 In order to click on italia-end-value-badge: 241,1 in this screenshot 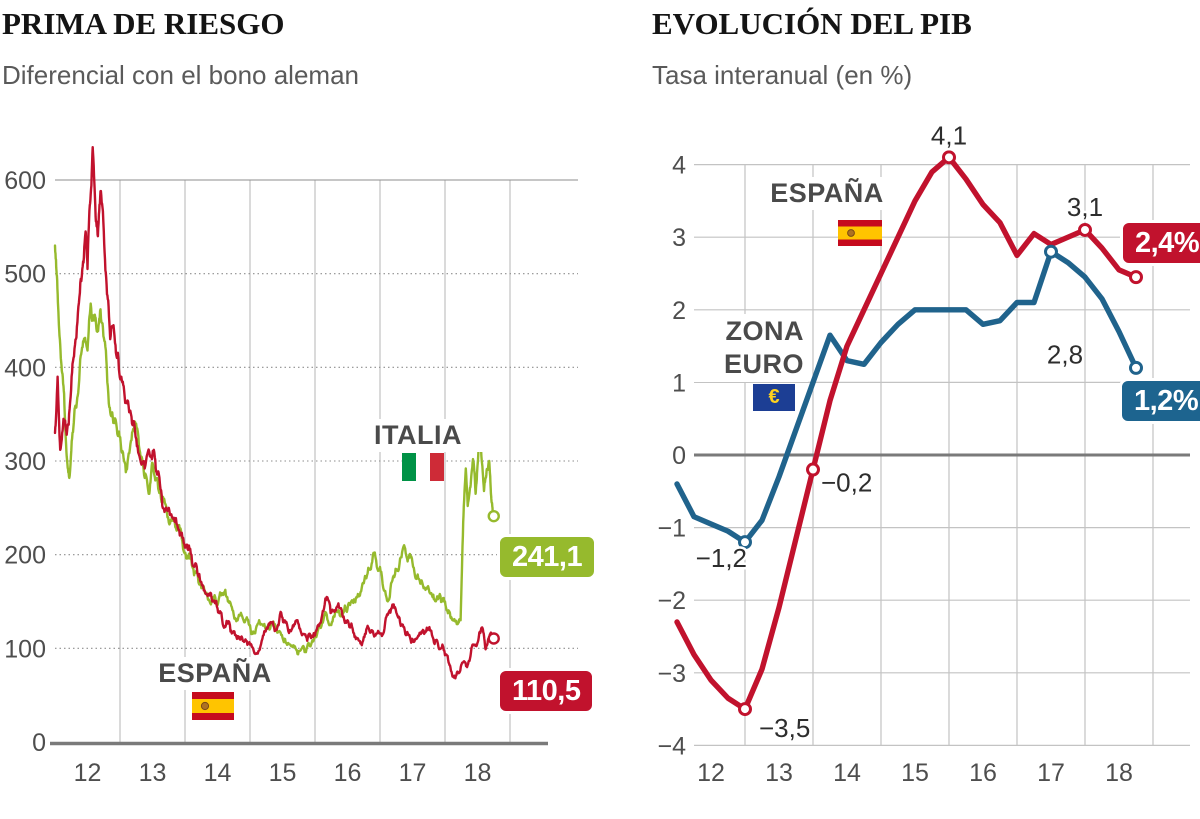, I will do `click(547, 557)`.